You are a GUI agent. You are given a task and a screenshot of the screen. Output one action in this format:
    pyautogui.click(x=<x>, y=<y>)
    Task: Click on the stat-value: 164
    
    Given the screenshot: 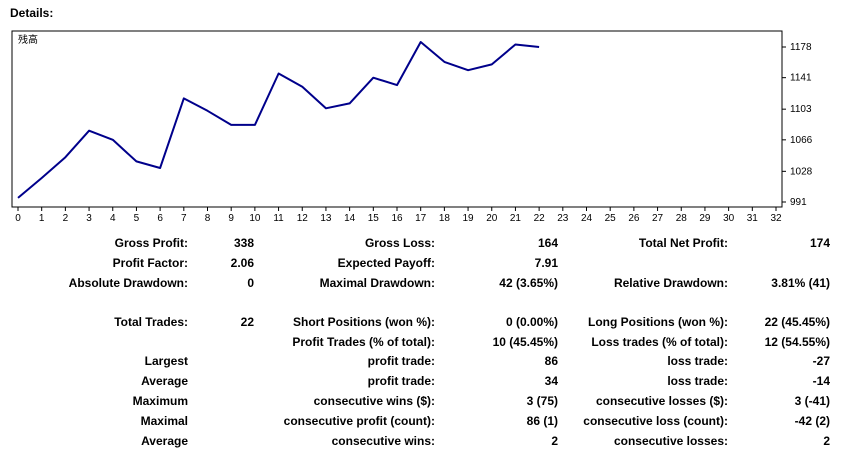 What is the action you would take?
    pyautogui.click(x=547, y=243)
    